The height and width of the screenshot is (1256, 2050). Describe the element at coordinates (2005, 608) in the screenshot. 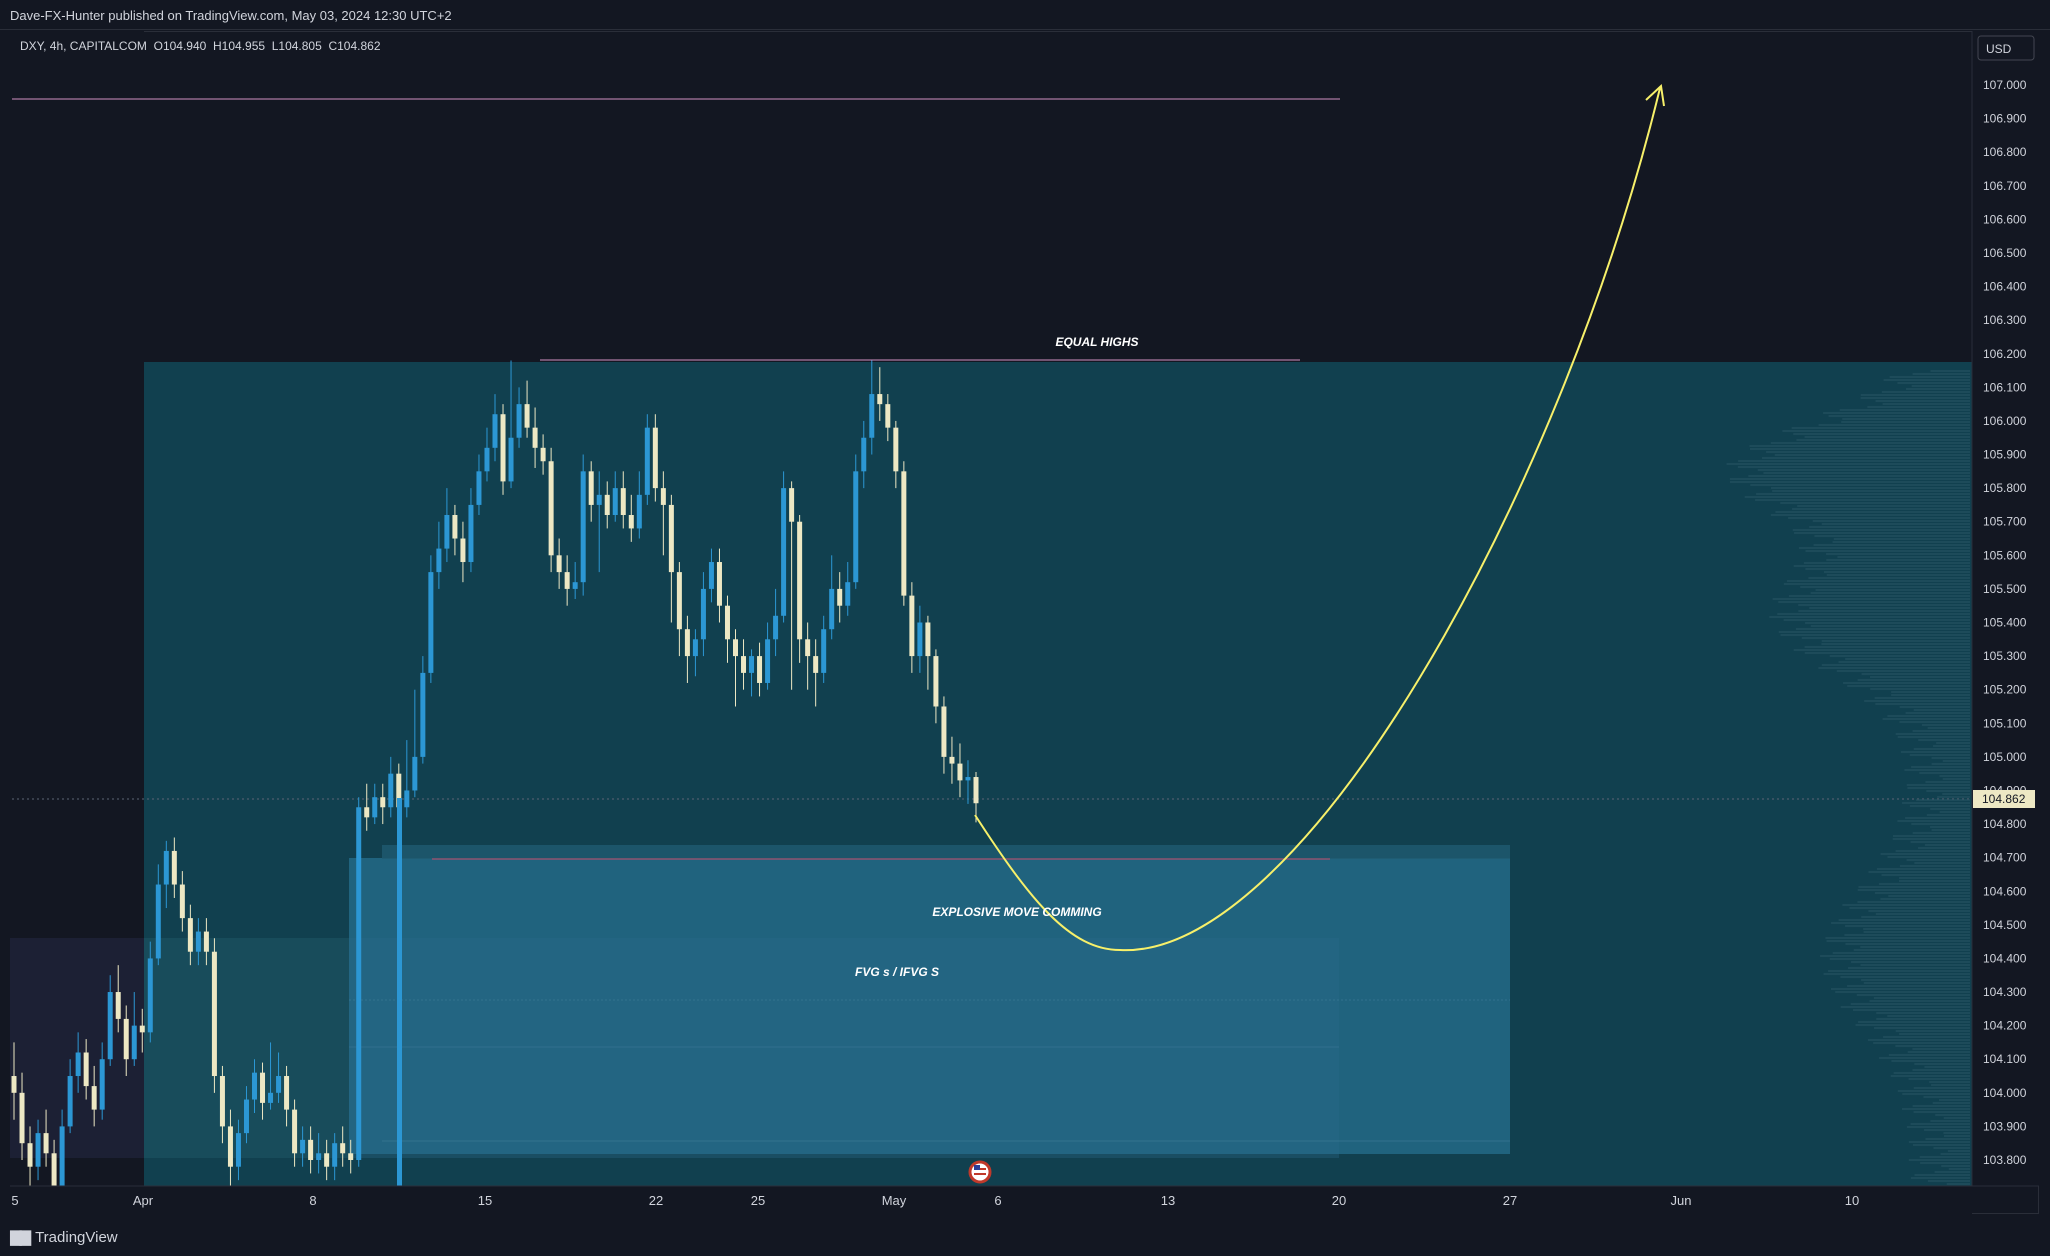

I see `price-axis` at that location.